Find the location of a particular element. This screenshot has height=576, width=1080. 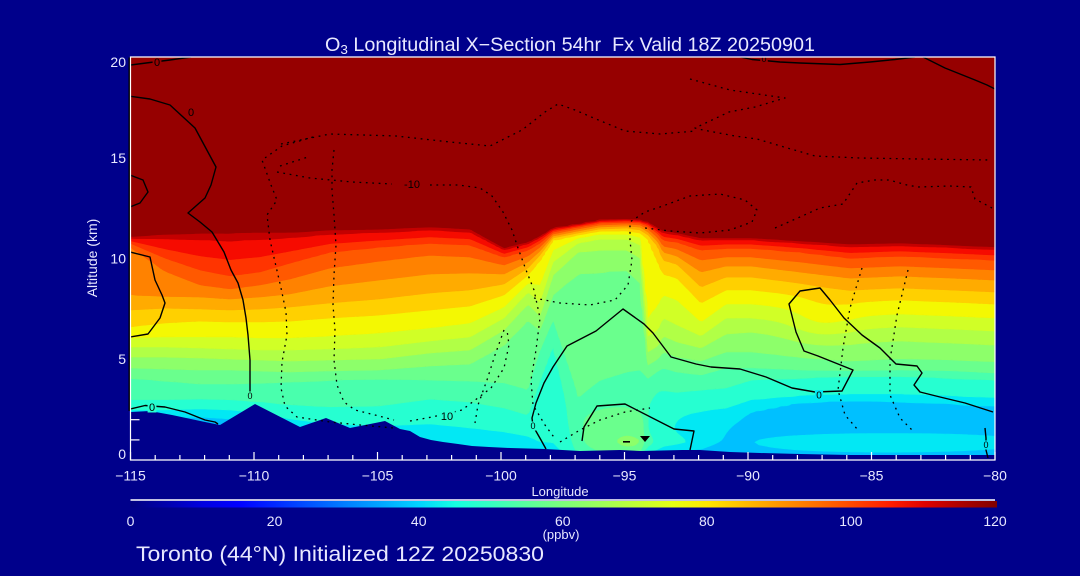

svg-text: 100 is located at coordinates (851, 521).